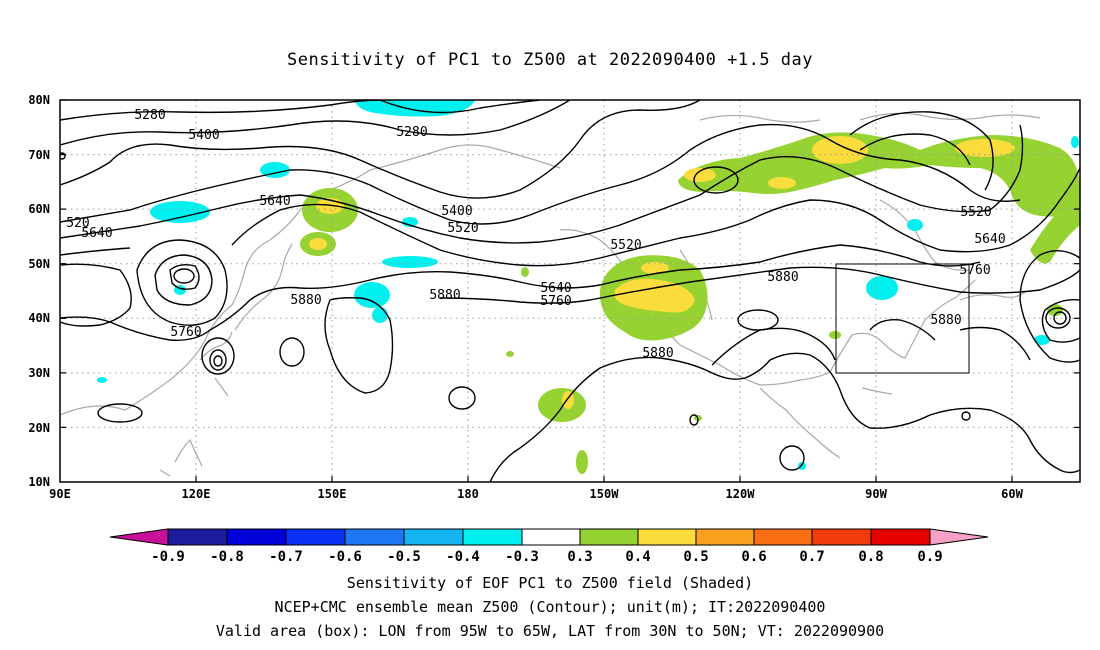 The height and width of the screenshot is (650, 1100). What do you see at coordinates (39, 100) in the screenshot?
I see `lat-label: 80N` at bounding box center [39, 100].